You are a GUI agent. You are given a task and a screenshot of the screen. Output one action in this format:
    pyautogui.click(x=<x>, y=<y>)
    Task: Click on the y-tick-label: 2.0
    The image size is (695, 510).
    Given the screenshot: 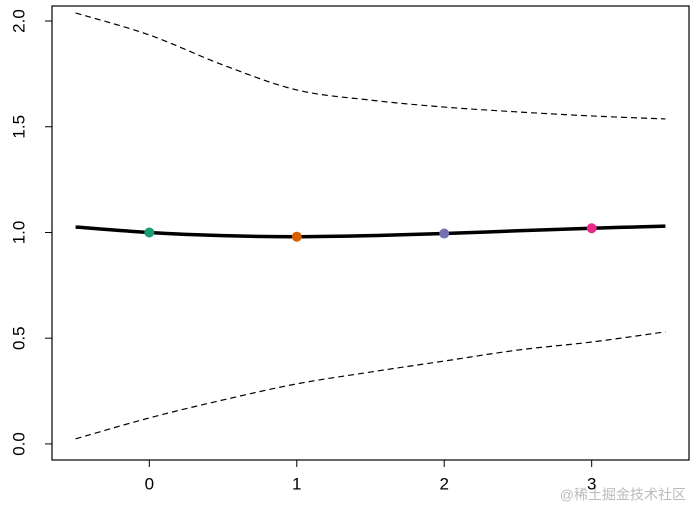 What is the action you would take?
    pyautogui.click(x=18, y=21)
    